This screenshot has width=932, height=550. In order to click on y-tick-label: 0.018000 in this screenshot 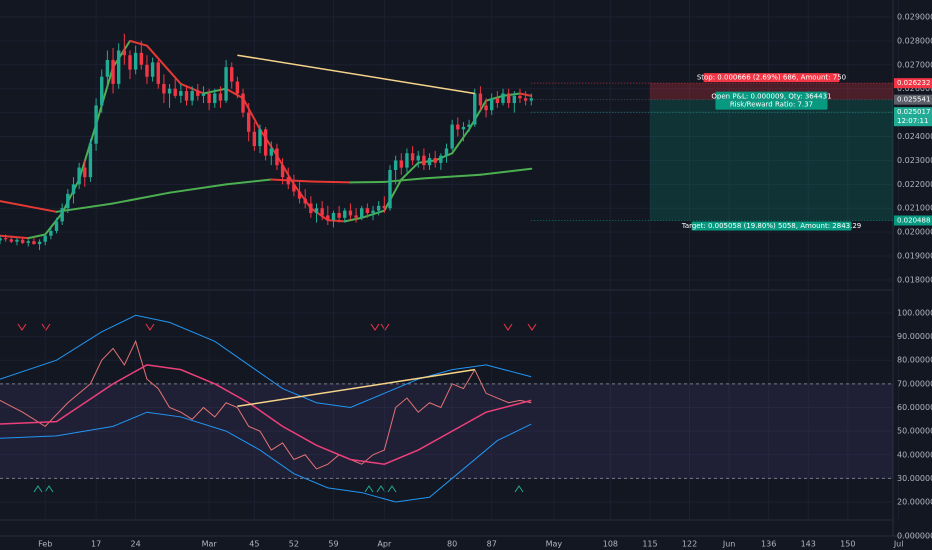, I will do `click(914, 279)`.